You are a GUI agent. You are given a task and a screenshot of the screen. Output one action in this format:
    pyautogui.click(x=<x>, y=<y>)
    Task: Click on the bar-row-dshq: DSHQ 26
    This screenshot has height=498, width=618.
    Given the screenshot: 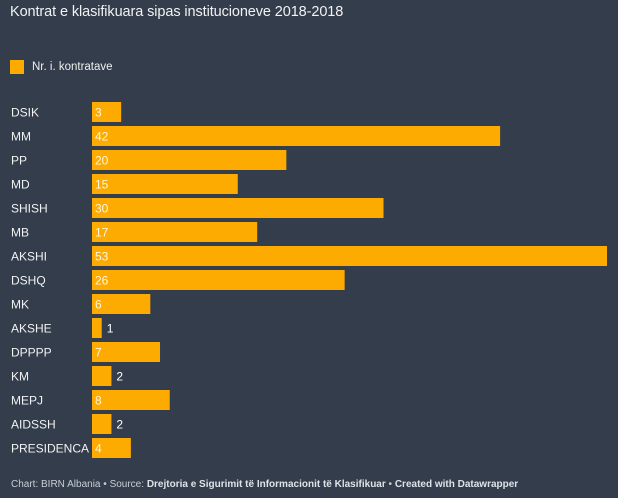 What is the action you would take?
    pyautogui.click(x=178, y=280)
    